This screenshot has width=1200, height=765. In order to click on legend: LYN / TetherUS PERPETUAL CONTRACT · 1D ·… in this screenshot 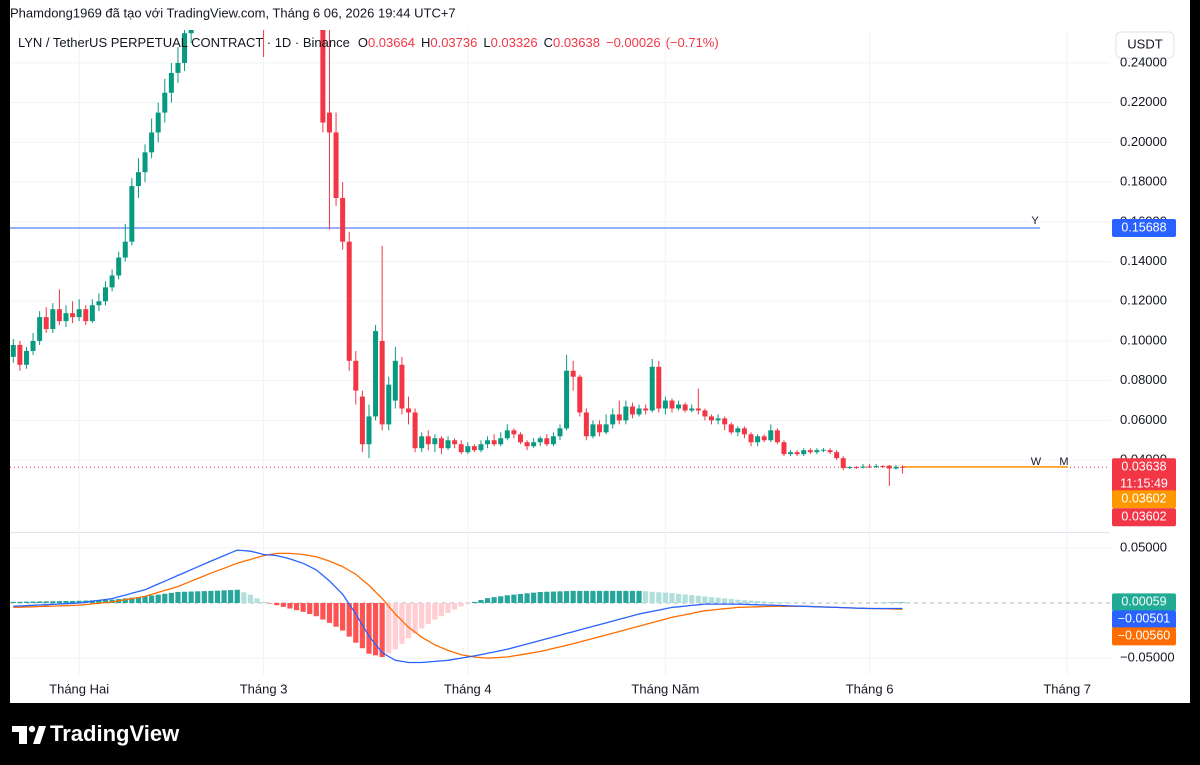, I will do `click(368, 42)`.